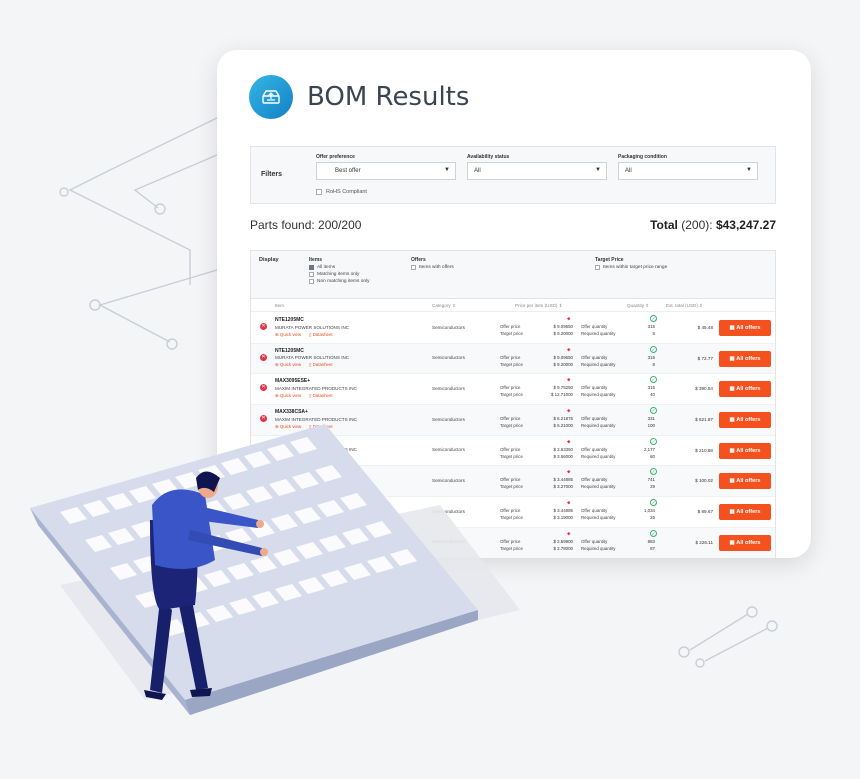 The image size is (860, 779). What do you see at coordinates (651, 480) in the screenshot?
I see `offer-quantity-value: 741` at bounding box center [651, 480].